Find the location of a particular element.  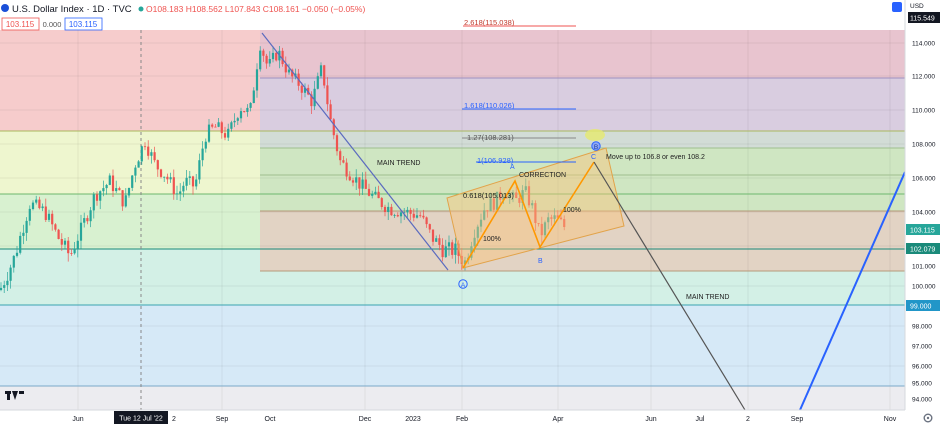

x-tick-label: Oct is located at coordinates (270, 419).